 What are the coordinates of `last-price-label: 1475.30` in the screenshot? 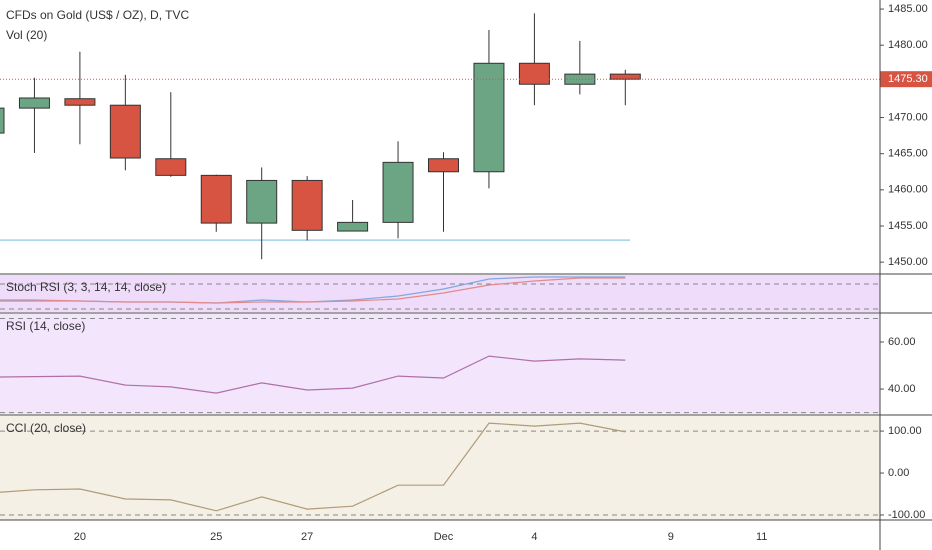 It's located at (908, 79).